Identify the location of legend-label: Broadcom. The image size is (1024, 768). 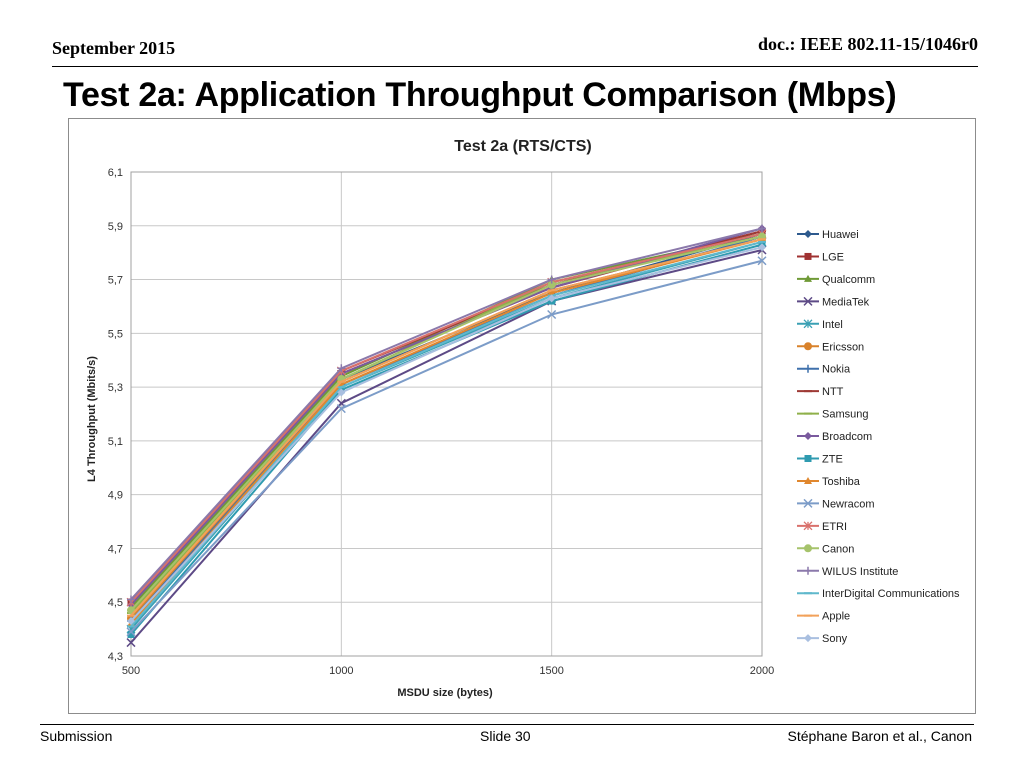
(847, 437).